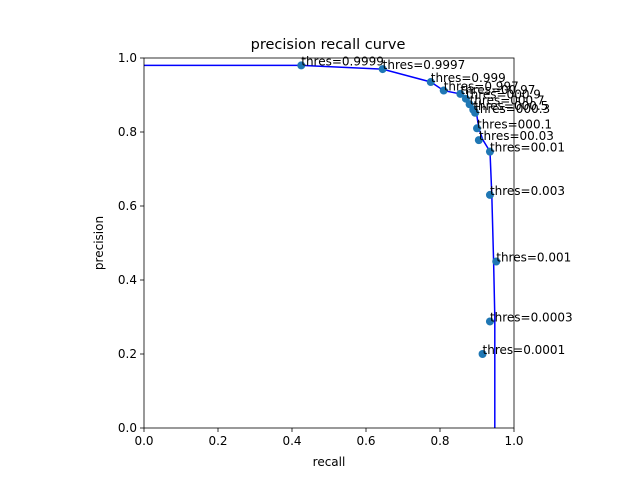 This screenshot has height=480, width=640. What do you see at coordinates (516, 136) in the screenshot?
I see `threshold-label: thres=00.03` at bounding box center [516, 136].